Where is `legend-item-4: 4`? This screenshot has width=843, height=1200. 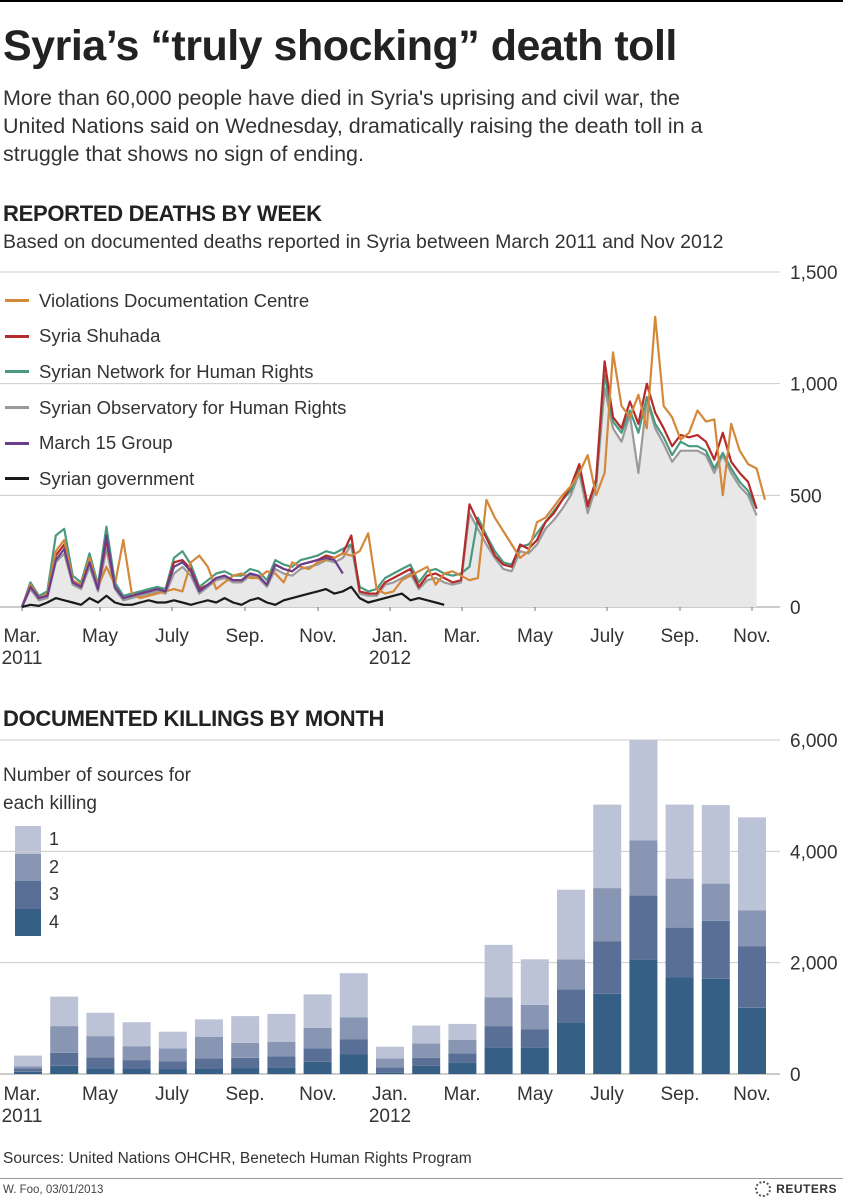
legend-item-4: 4 is located at coordinates (37, 922).